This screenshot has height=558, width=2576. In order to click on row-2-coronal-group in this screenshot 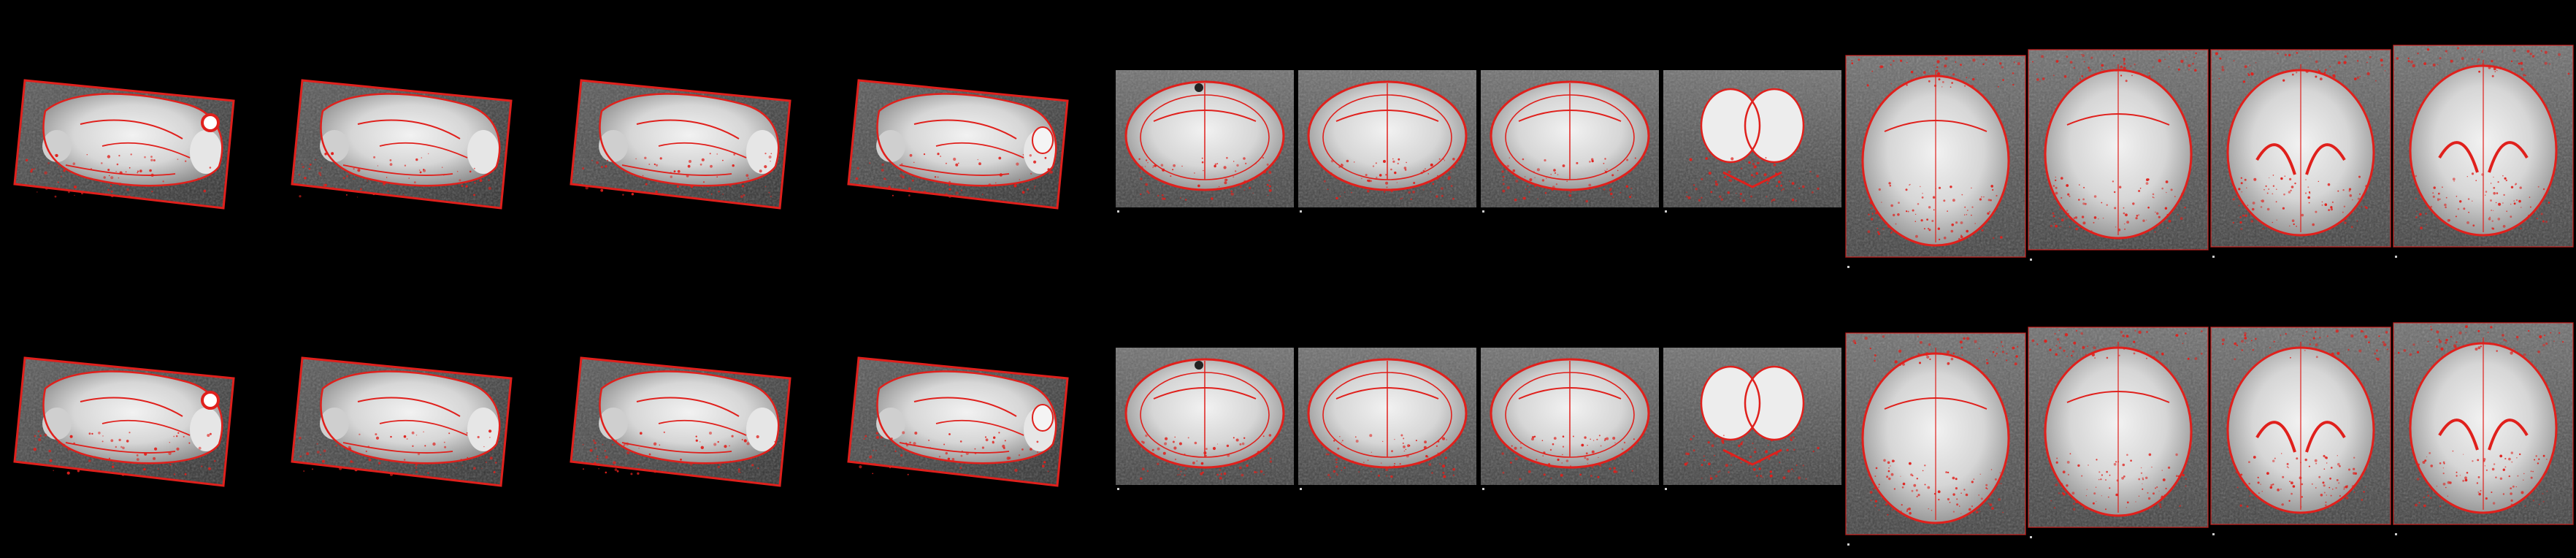, I will do `click(1478, 419)`.